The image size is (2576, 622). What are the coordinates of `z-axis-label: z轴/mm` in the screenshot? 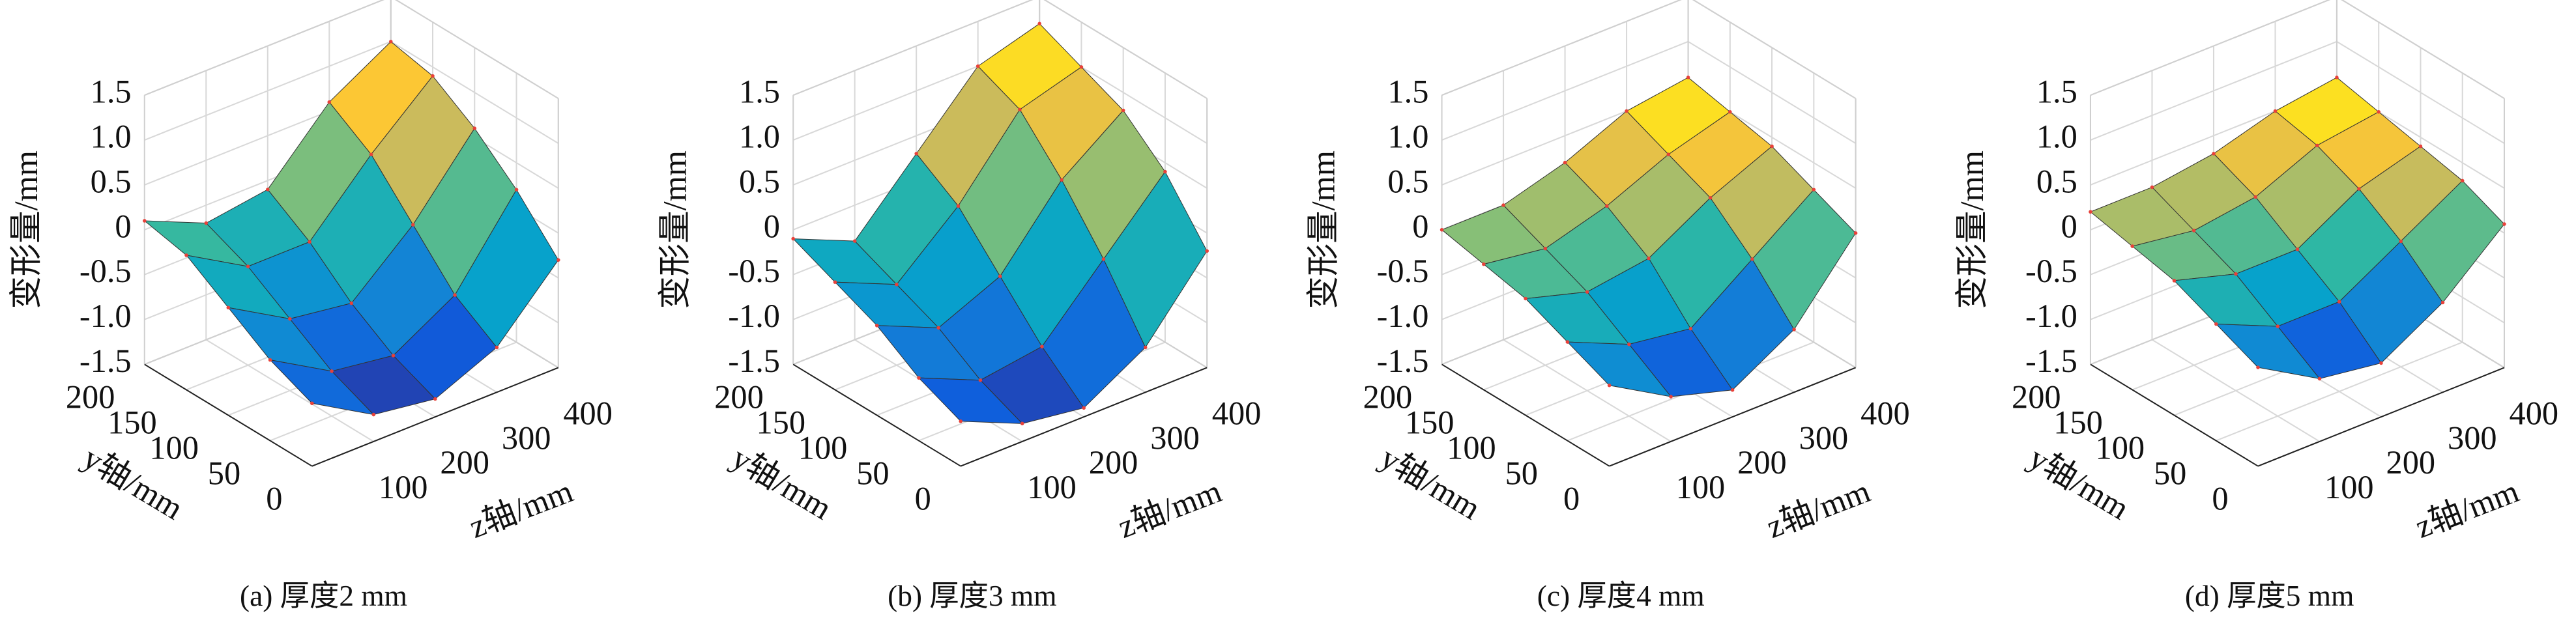 It's located at (1169, 508).